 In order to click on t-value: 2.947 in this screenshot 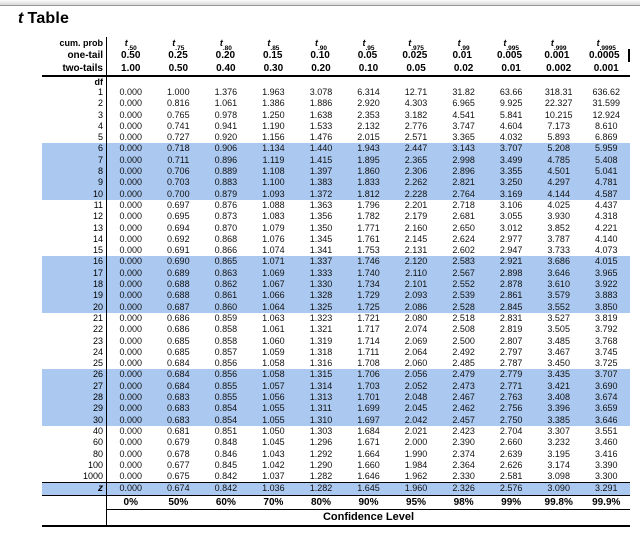, I will do `click(511, 250)`.